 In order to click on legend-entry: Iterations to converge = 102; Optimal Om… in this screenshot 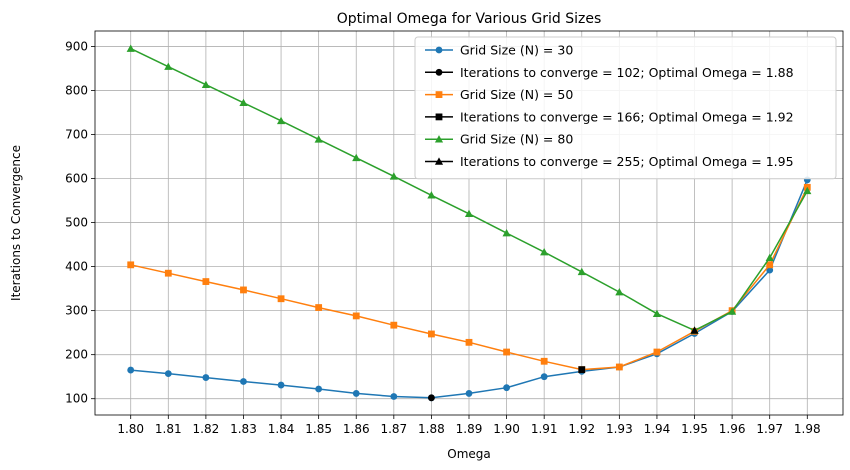, I will do `click(609, 72)`.